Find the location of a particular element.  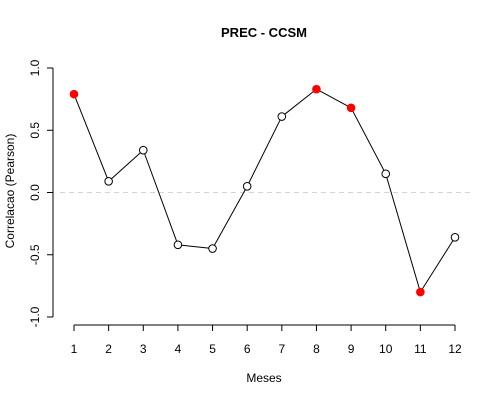

y-axis: -1.0 -0.5 0.0 0.5 1.0 is located at coordinates (41, 193).